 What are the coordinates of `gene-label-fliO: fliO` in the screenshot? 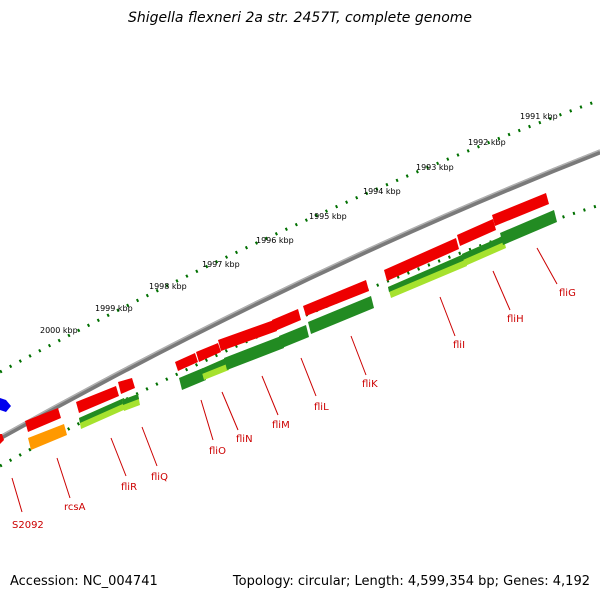 It's located at (217, 451).